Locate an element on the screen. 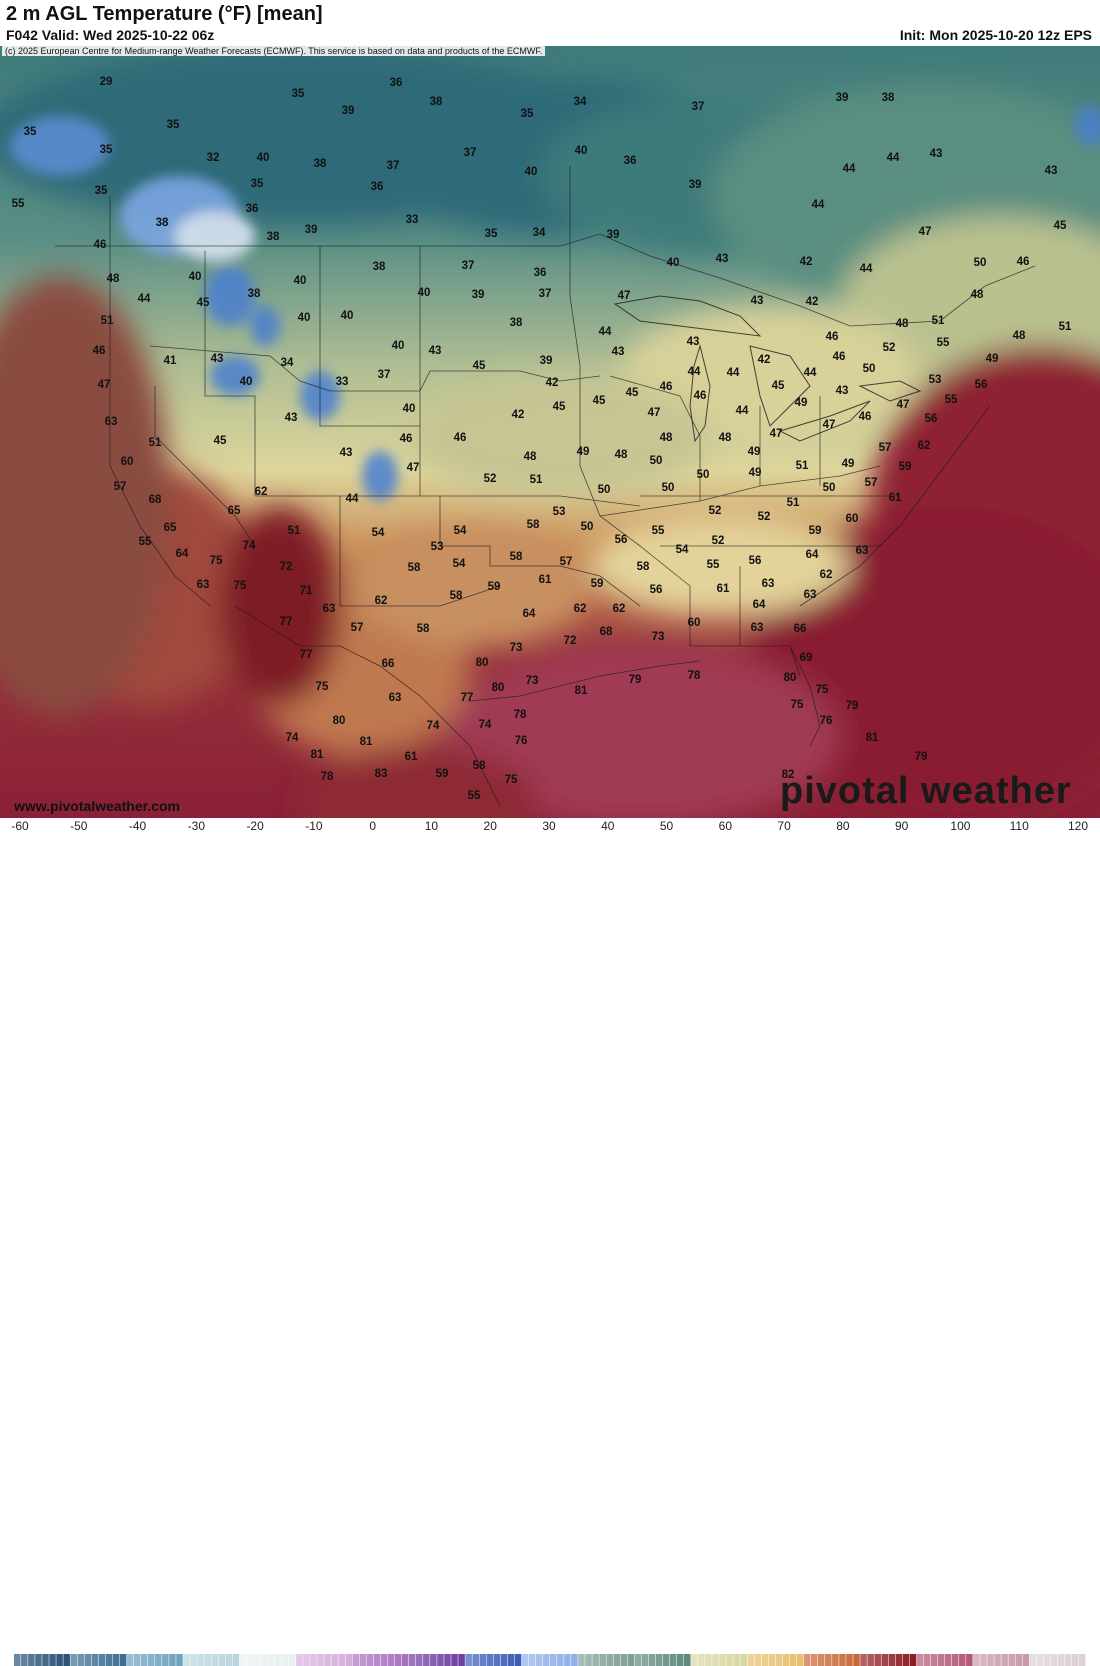  legend-tick-label: 90 is located at coordinates (901, 826).